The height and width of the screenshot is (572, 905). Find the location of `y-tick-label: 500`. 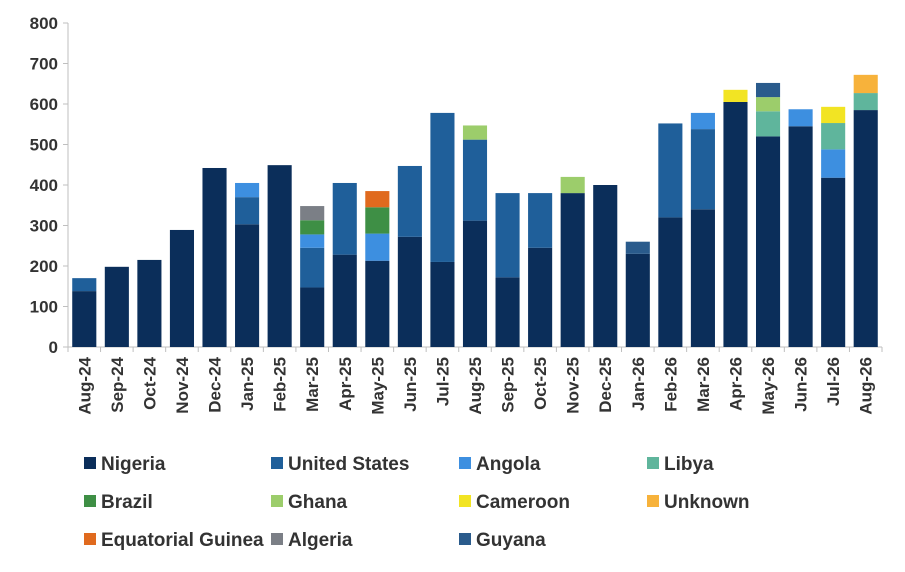

y-tick-label: 500 is located at coordinates (44, 145).